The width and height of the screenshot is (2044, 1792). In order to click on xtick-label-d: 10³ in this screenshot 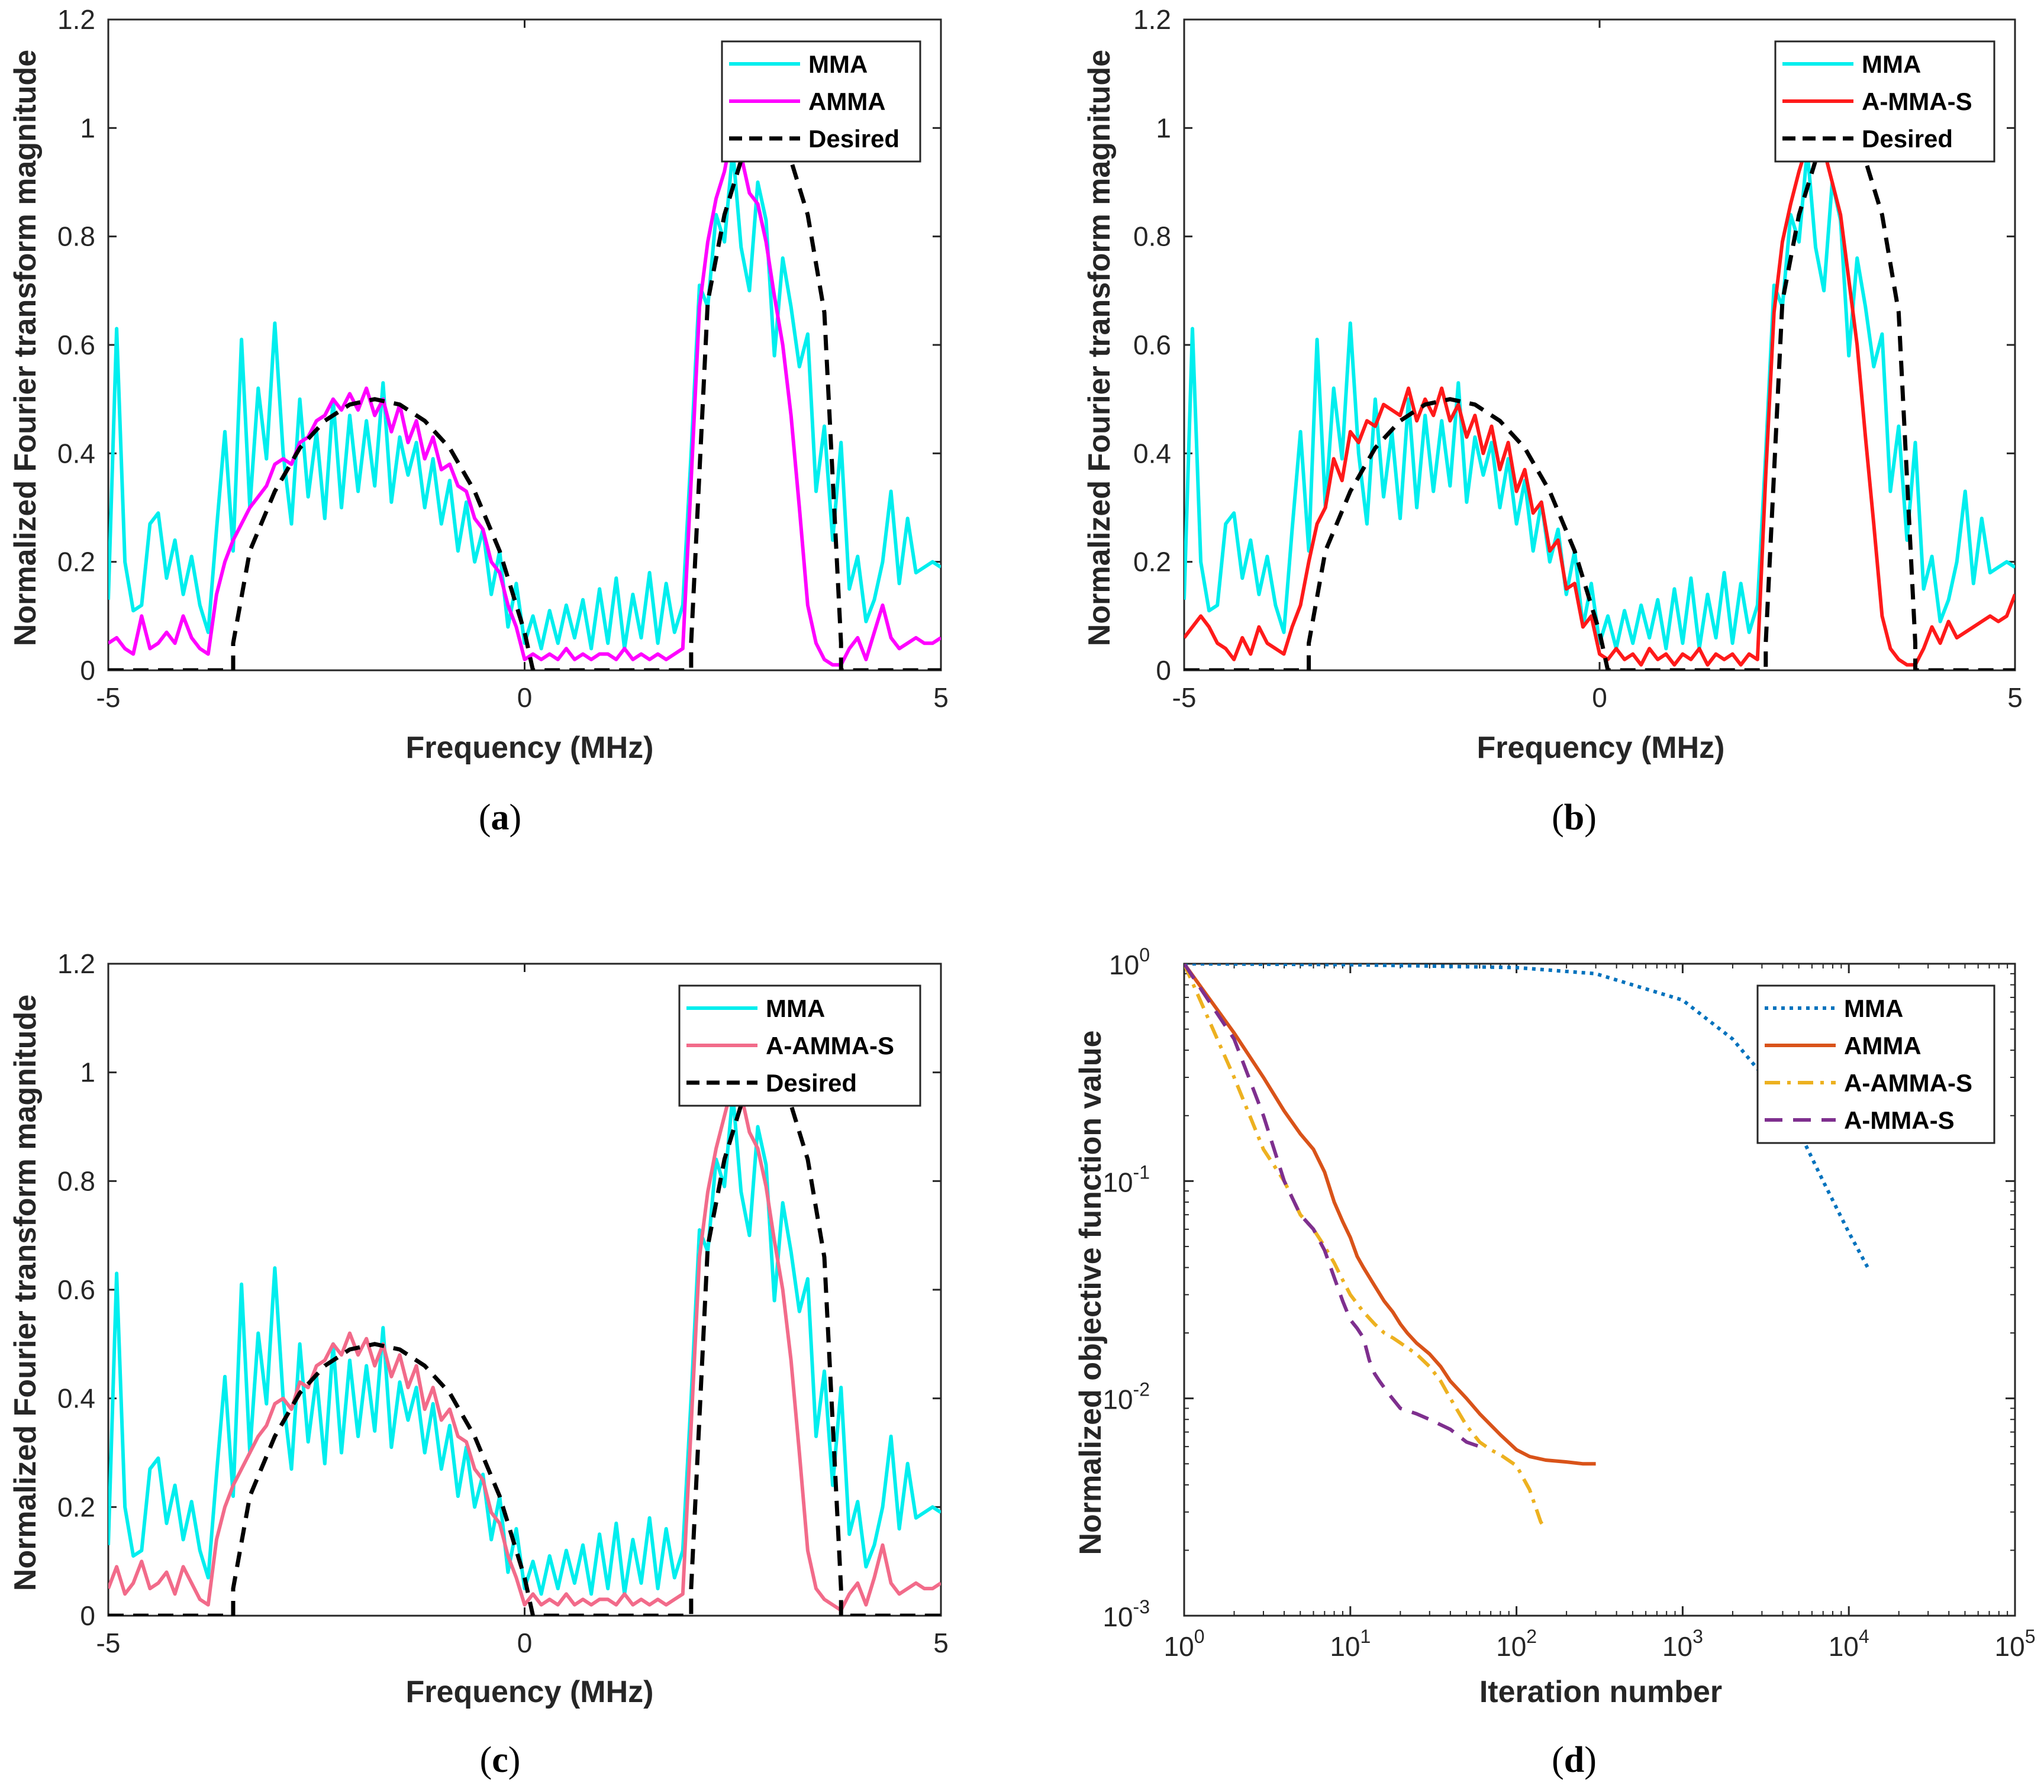, I will do `click(1682, 1644)`.